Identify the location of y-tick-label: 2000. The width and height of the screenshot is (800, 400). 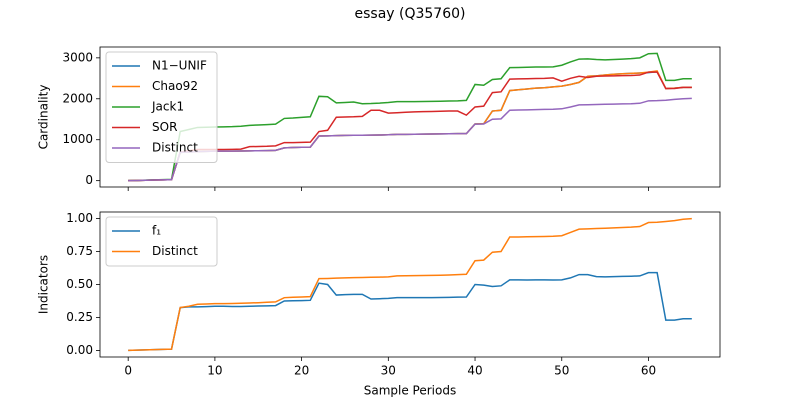
(77, 98).